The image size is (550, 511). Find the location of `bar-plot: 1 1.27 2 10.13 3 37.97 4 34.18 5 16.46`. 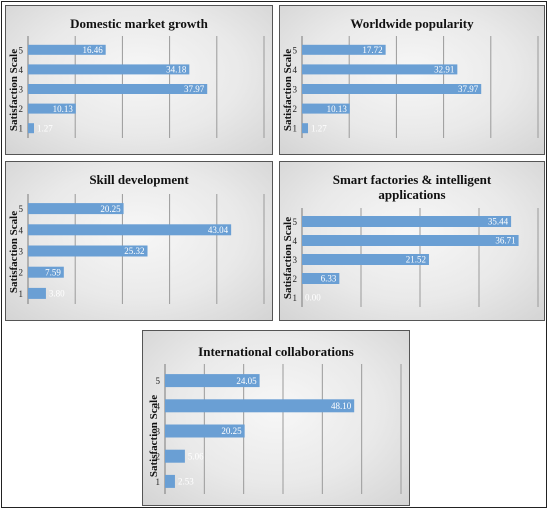

bar-plot: 1 1.27 2 10.13 3 37.97 4 34.18 5 16.46 is located at coordinates (142, 87).